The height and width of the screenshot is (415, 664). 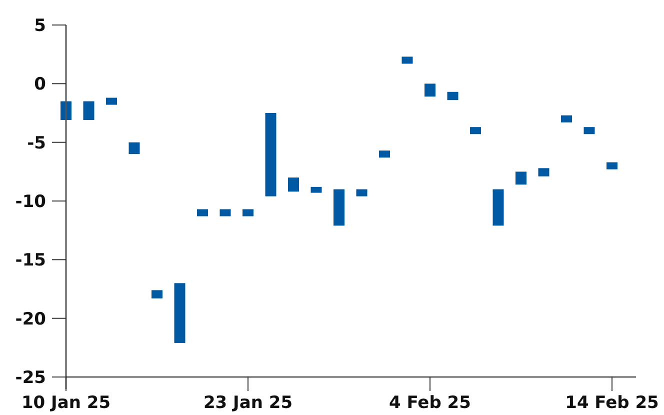 I want to click on y-tick-label: -25, so click(x=30, y=378).